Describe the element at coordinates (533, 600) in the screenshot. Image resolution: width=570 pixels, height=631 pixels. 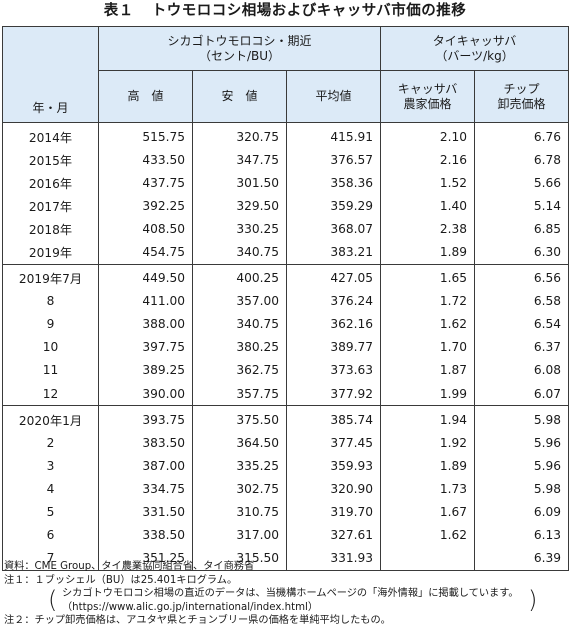
I see `right-paren-glyph: )` at that location.